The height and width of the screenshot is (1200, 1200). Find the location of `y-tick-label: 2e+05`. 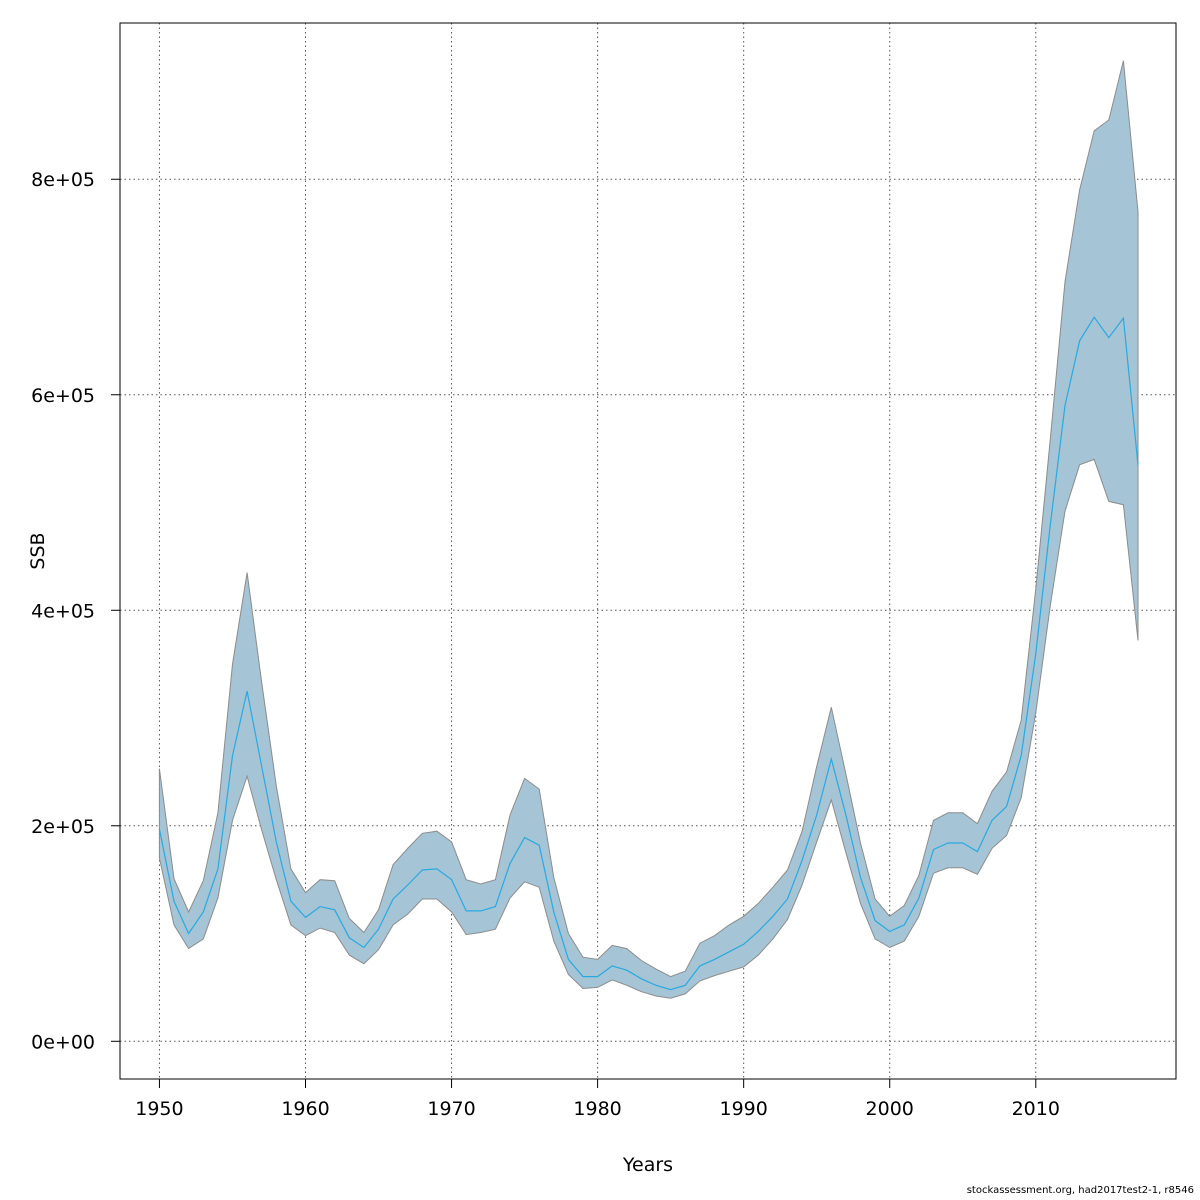

y-tick-label: 2e+05 is located at coordinates (63, 827).